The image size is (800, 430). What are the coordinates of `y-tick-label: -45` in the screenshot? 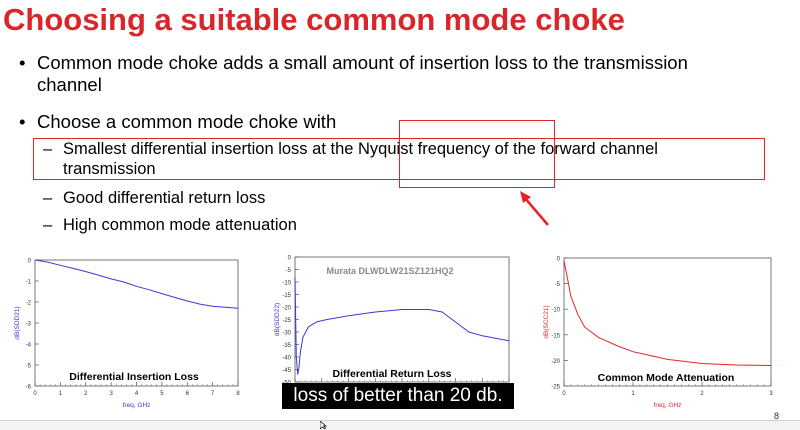 It's located at (286, 371).